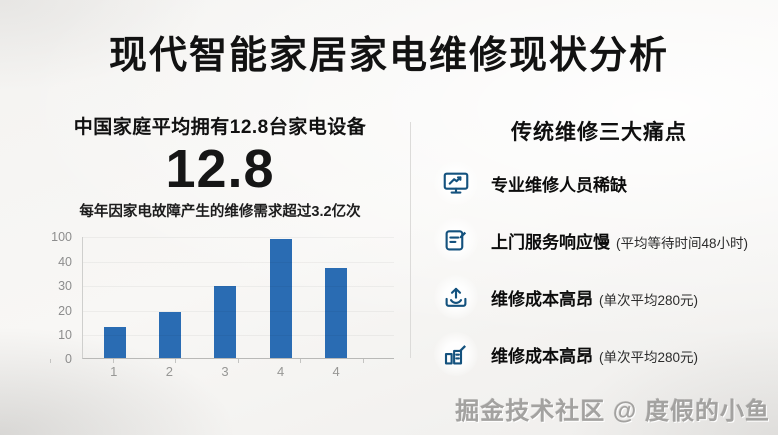 This screenshot has width=778, height=435. What do you see at coordinates (68, 359) in the screenshot?
I see `y-tick-label: 0` at bounding box center [68, 359].